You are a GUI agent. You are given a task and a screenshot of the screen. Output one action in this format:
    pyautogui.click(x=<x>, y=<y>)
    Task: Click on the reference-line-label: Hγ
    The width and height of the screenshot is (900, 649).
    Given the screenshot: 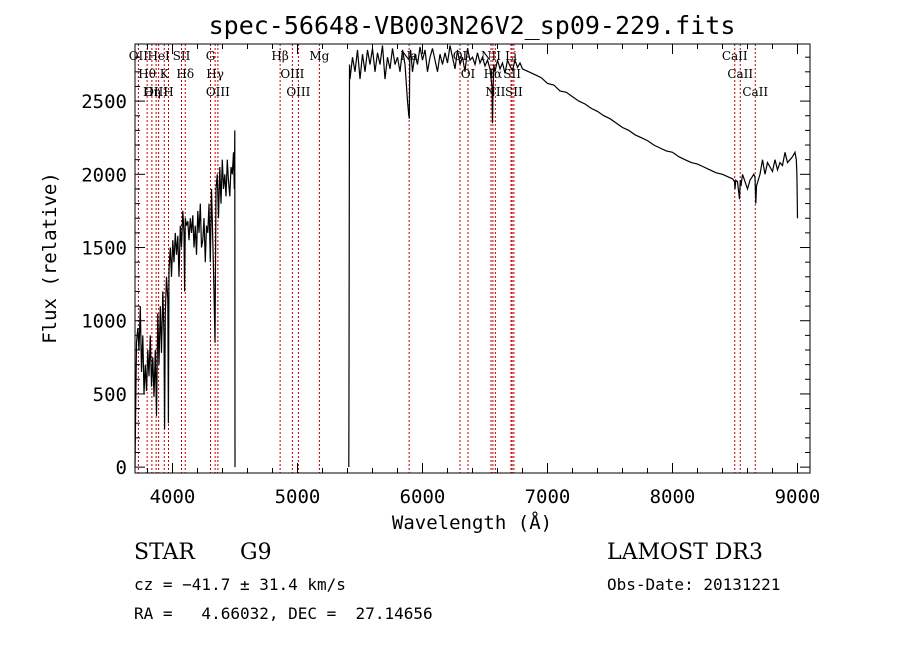 What is the action you would take?
    pyautogui.click(x=215, y=74)
    